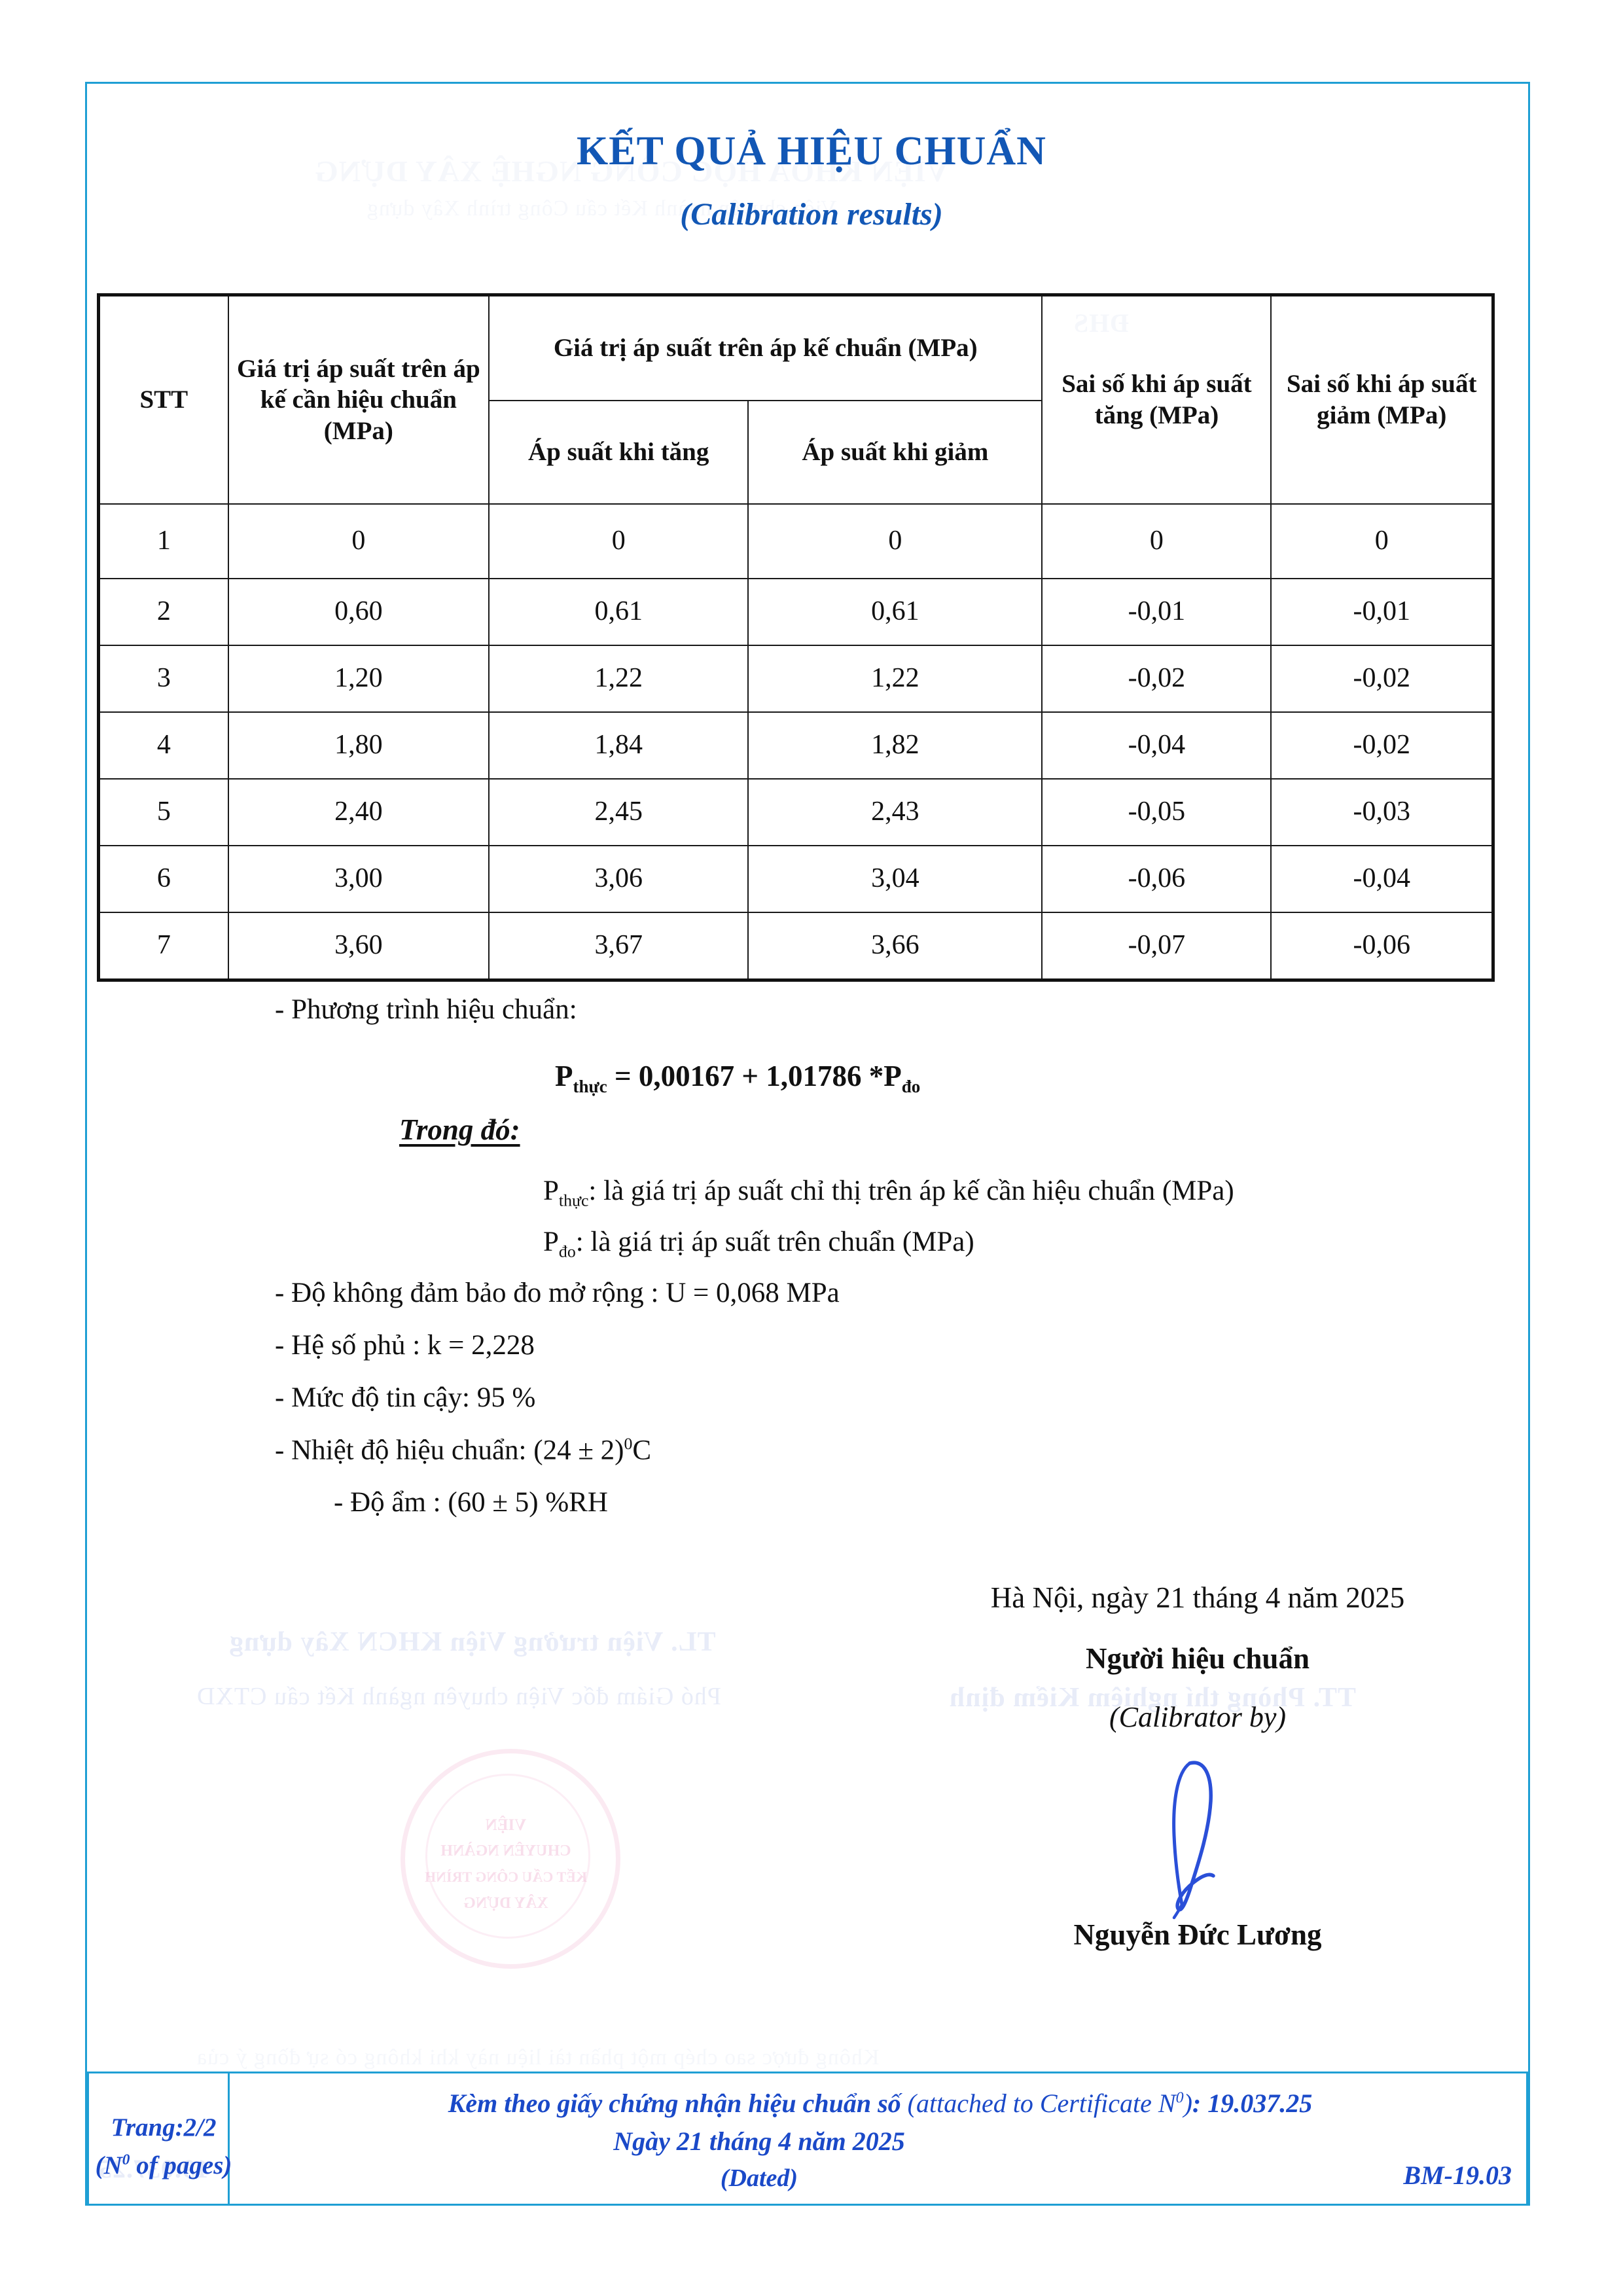 Image resolution: width=1623 pixels, height=2296 pixels. What do you see at coordinates (1252, 2103) in the screenshot?
I see `footer-cert-number: : 19.037.25` at bounding box center [1252, 2103].